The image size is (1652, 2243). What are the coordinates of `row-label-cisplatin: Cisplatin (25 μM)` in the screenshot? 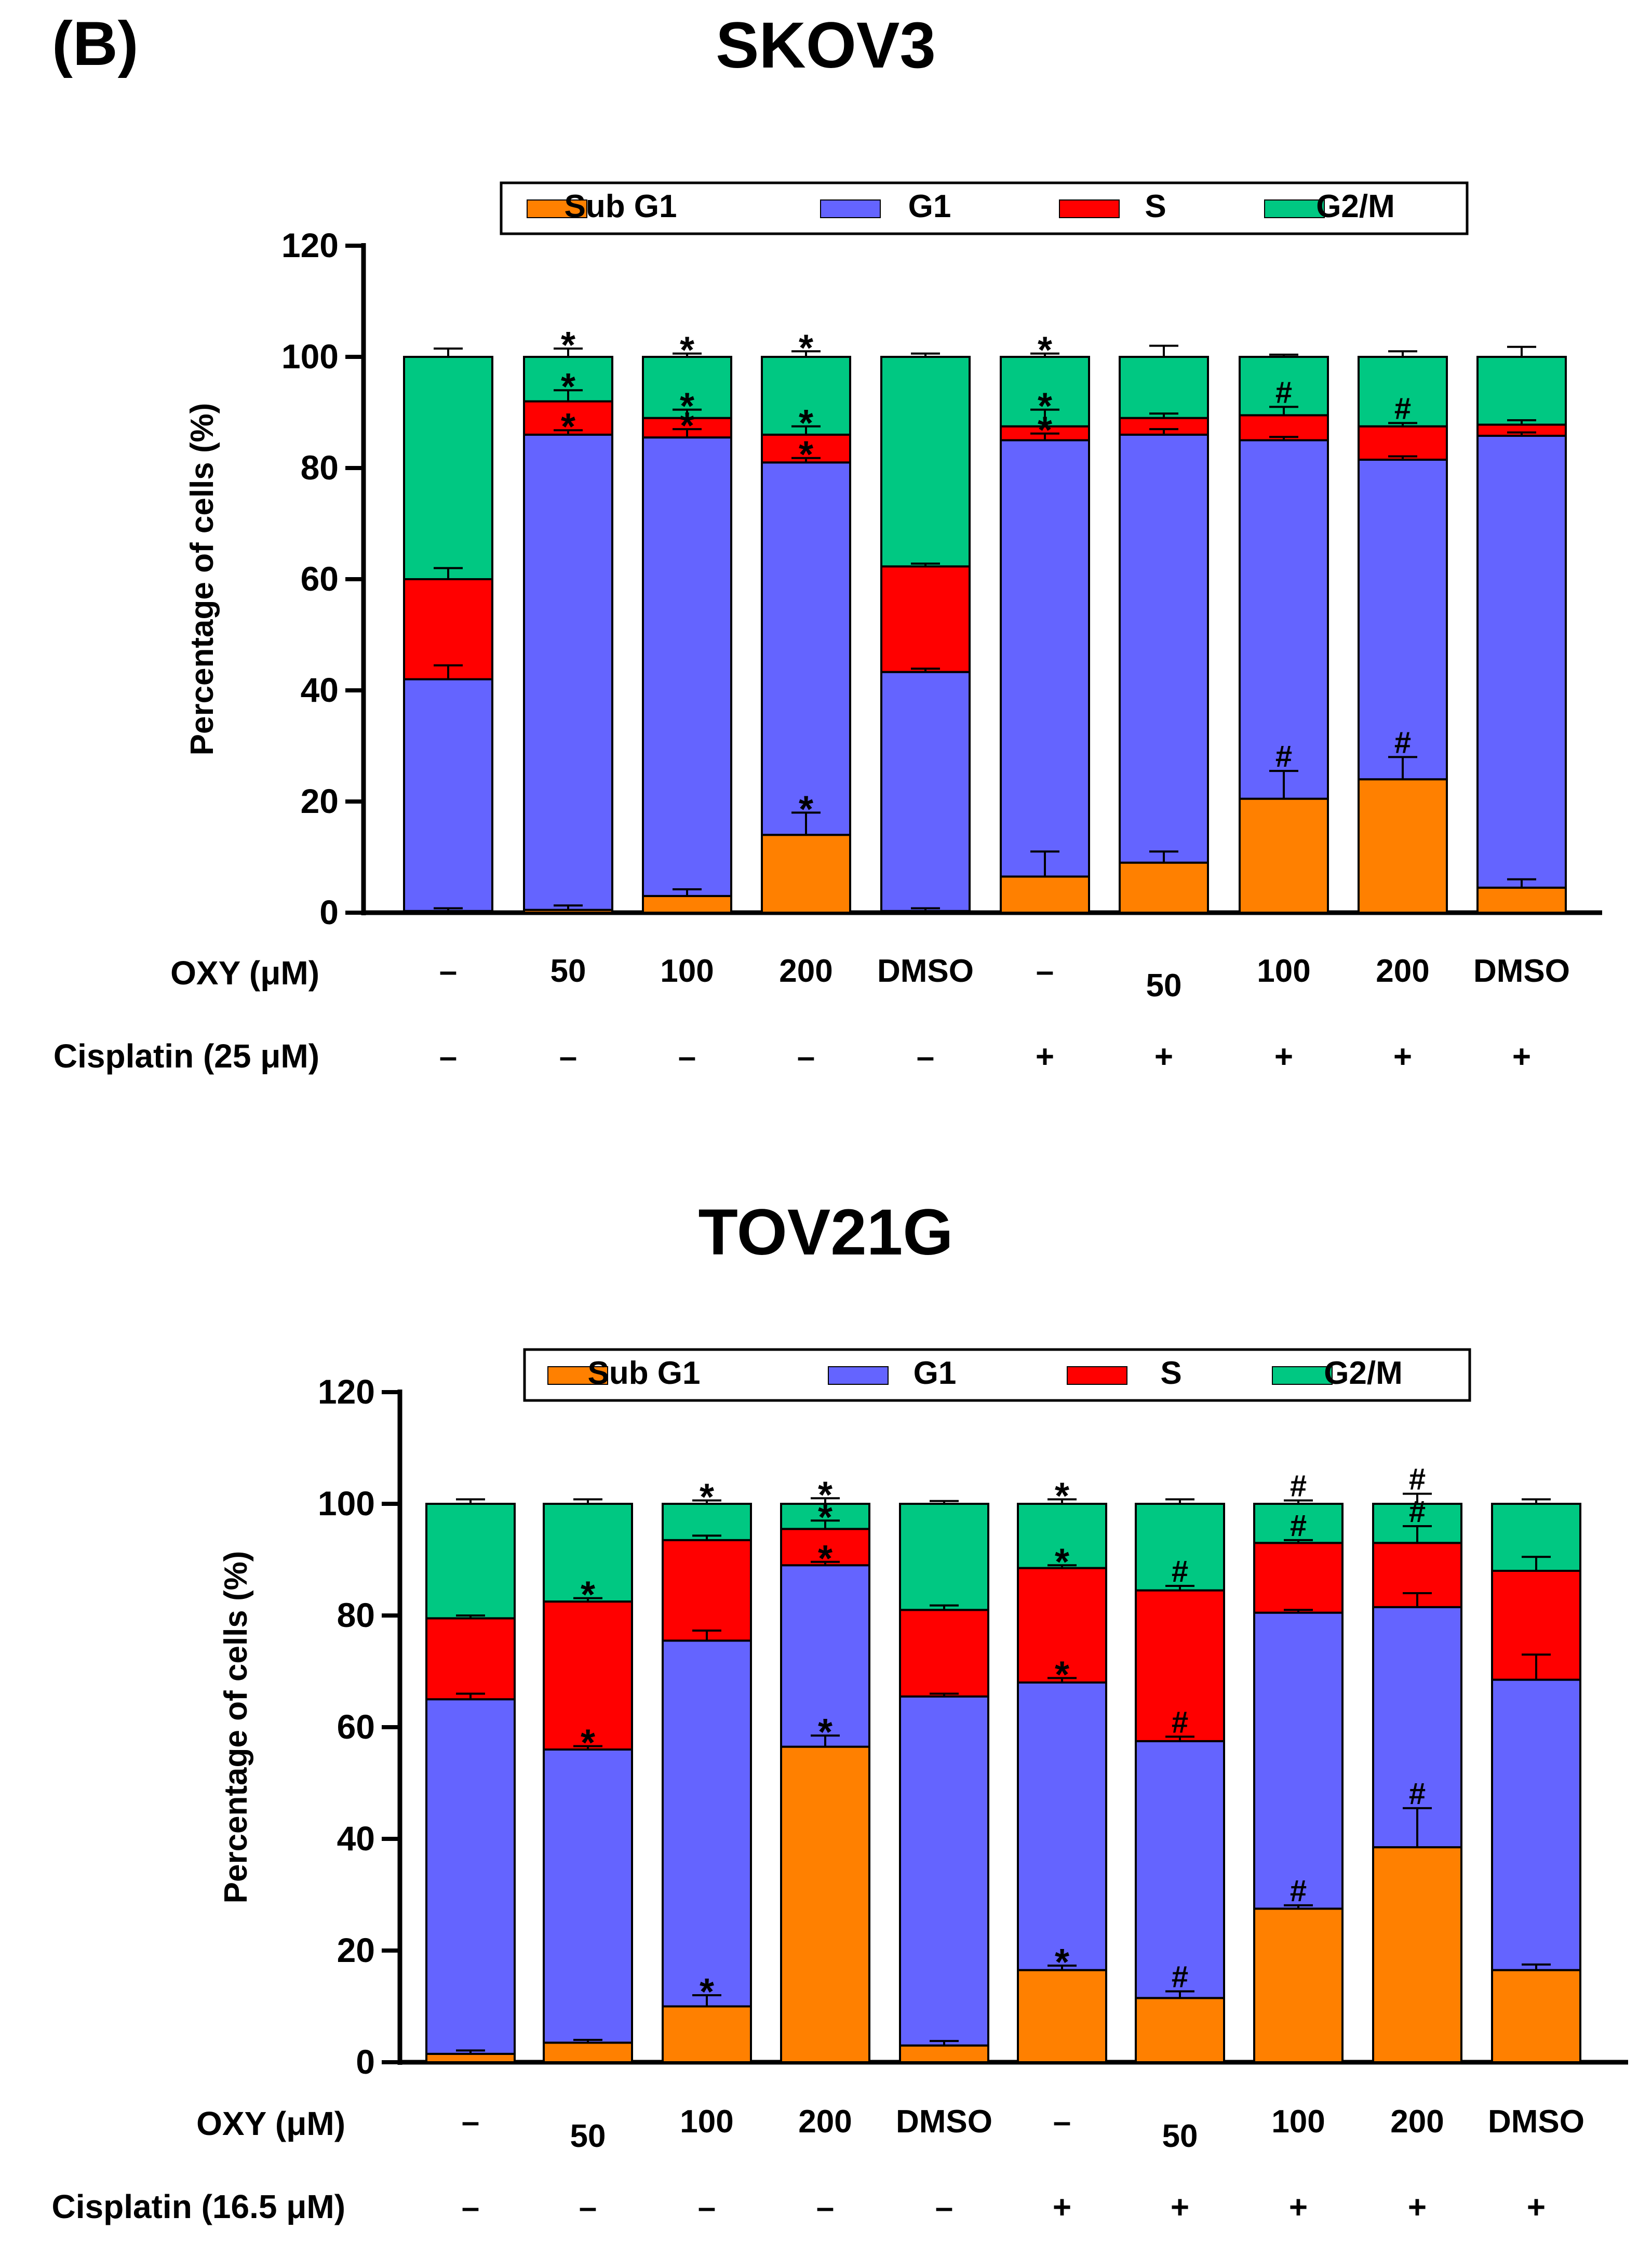 It's located at (186, 1056).